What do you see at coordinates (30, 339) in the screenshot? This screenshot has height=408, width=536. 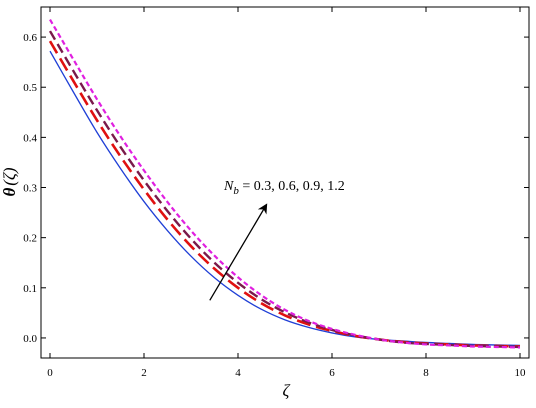 I see `y-tick-label: 0.0` at bounding box center [30, 339].